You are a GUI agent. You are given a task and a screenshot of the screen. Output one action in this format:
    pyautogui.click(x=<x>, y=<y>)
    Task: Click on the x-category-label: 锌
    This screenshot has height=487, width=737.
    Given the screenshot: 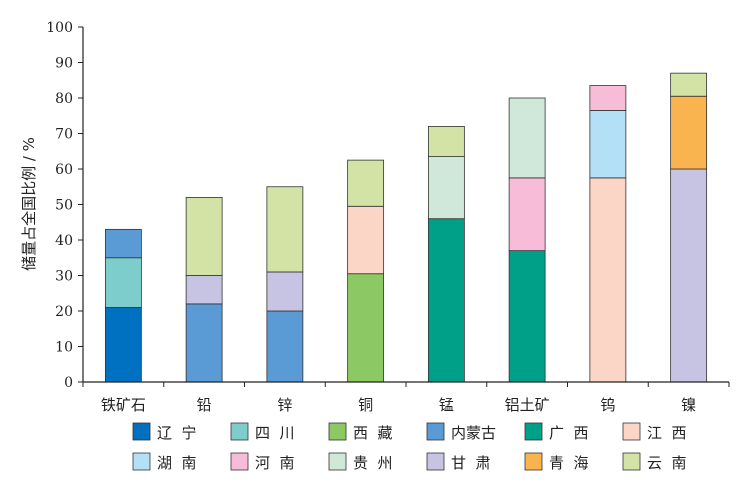 What is the action you would take?
    pyautogui.click(x=284, y=405)
    